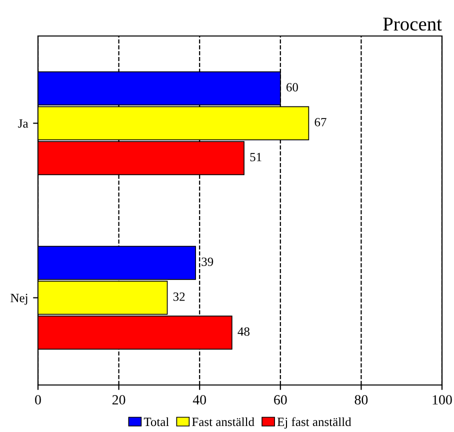 Image resolution: width=454 pixels, height=432 pixels. I want to click on x-tick-label: 40, so click(199, 399).